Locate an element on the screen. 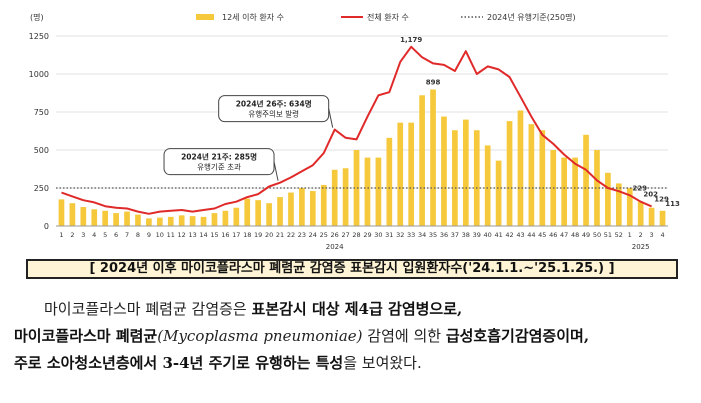 Image resolution: width=701 pixels, height=403 pixels. x-tick-label: 38 is located at coordinates (466, 235).